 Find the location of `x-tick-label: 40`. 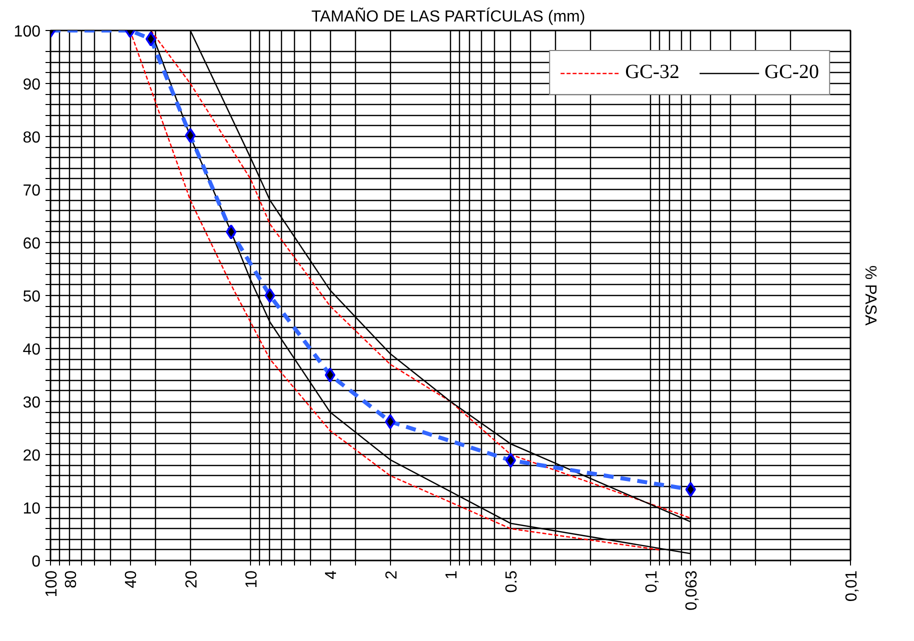

x-tick-label: 40 is located at coordinates (131, 579).